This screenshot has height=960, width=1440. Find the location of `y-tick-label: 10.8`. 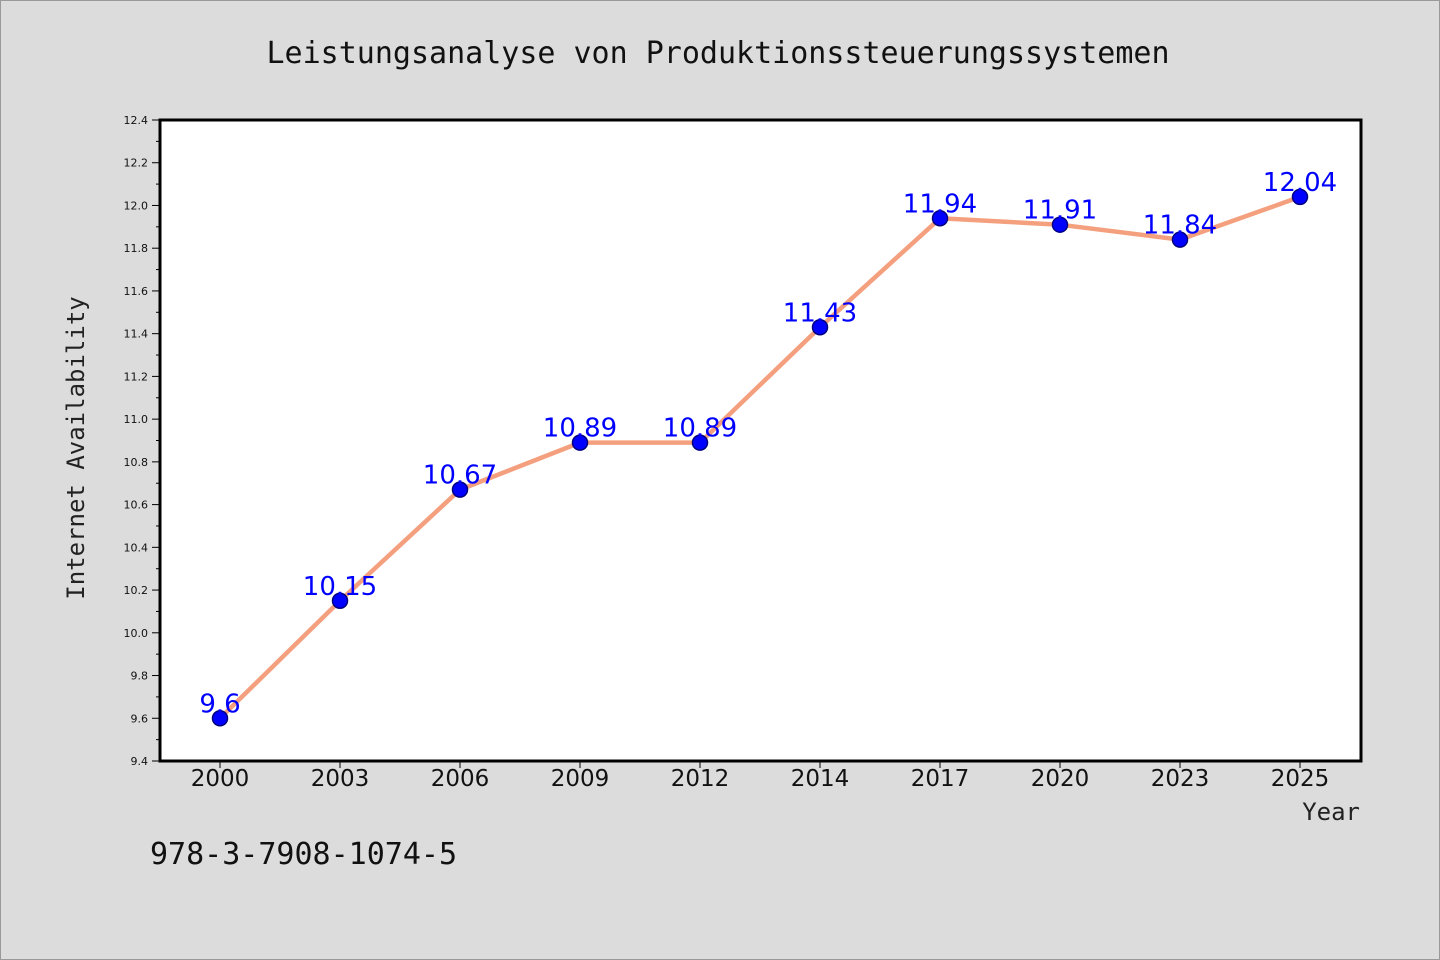

y-tick-label: 10.8 is located at coordinates (136, 462).